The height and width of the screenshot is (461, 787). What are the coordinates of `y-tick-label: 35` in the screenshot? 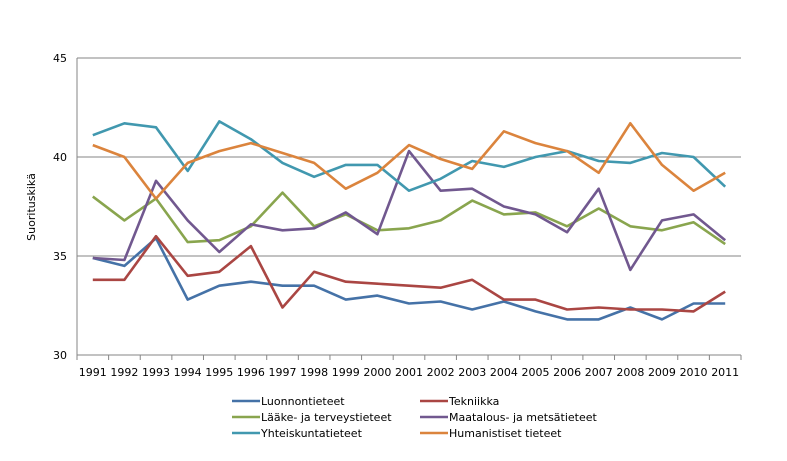 It's located at (60, 256).